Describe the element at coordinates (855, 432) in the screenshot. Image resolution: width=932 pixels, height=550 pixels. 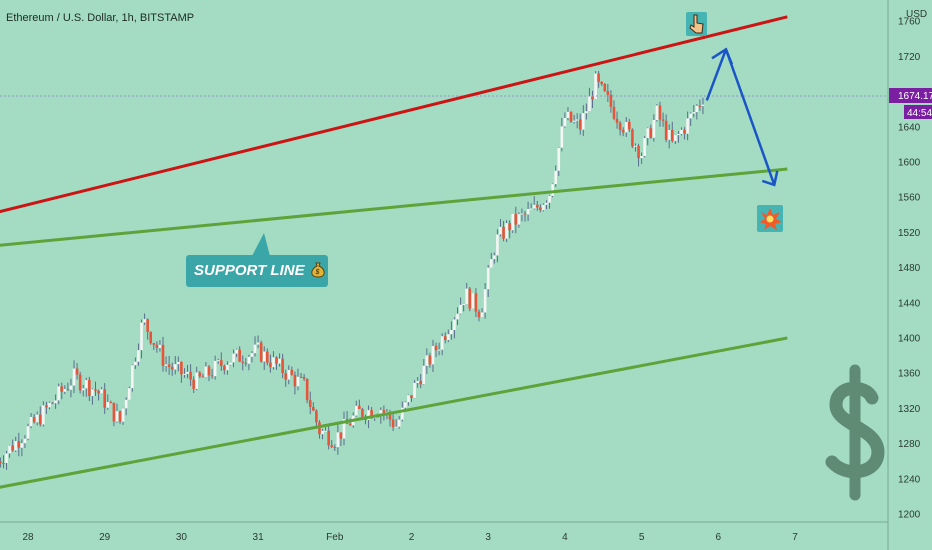
I see `dollar-sign-icon` at that location.